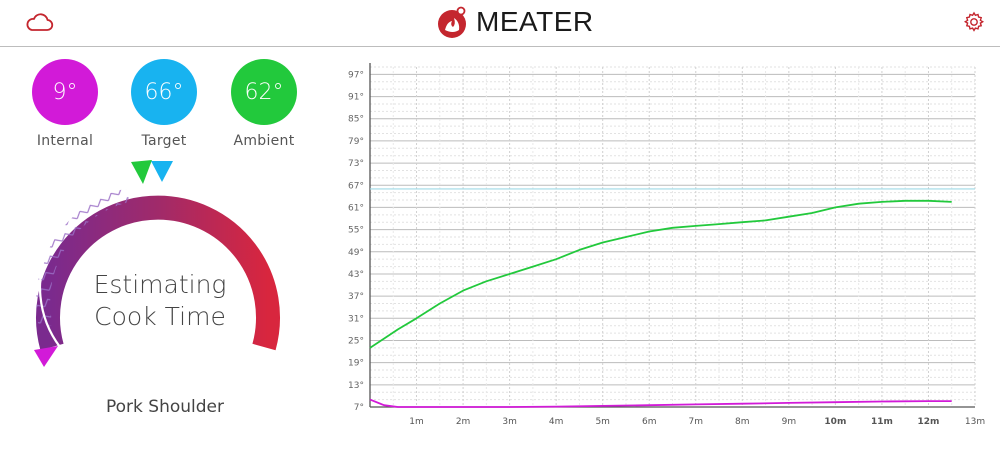  I want to click on y-tick-label: 49°, so click(356, 253).